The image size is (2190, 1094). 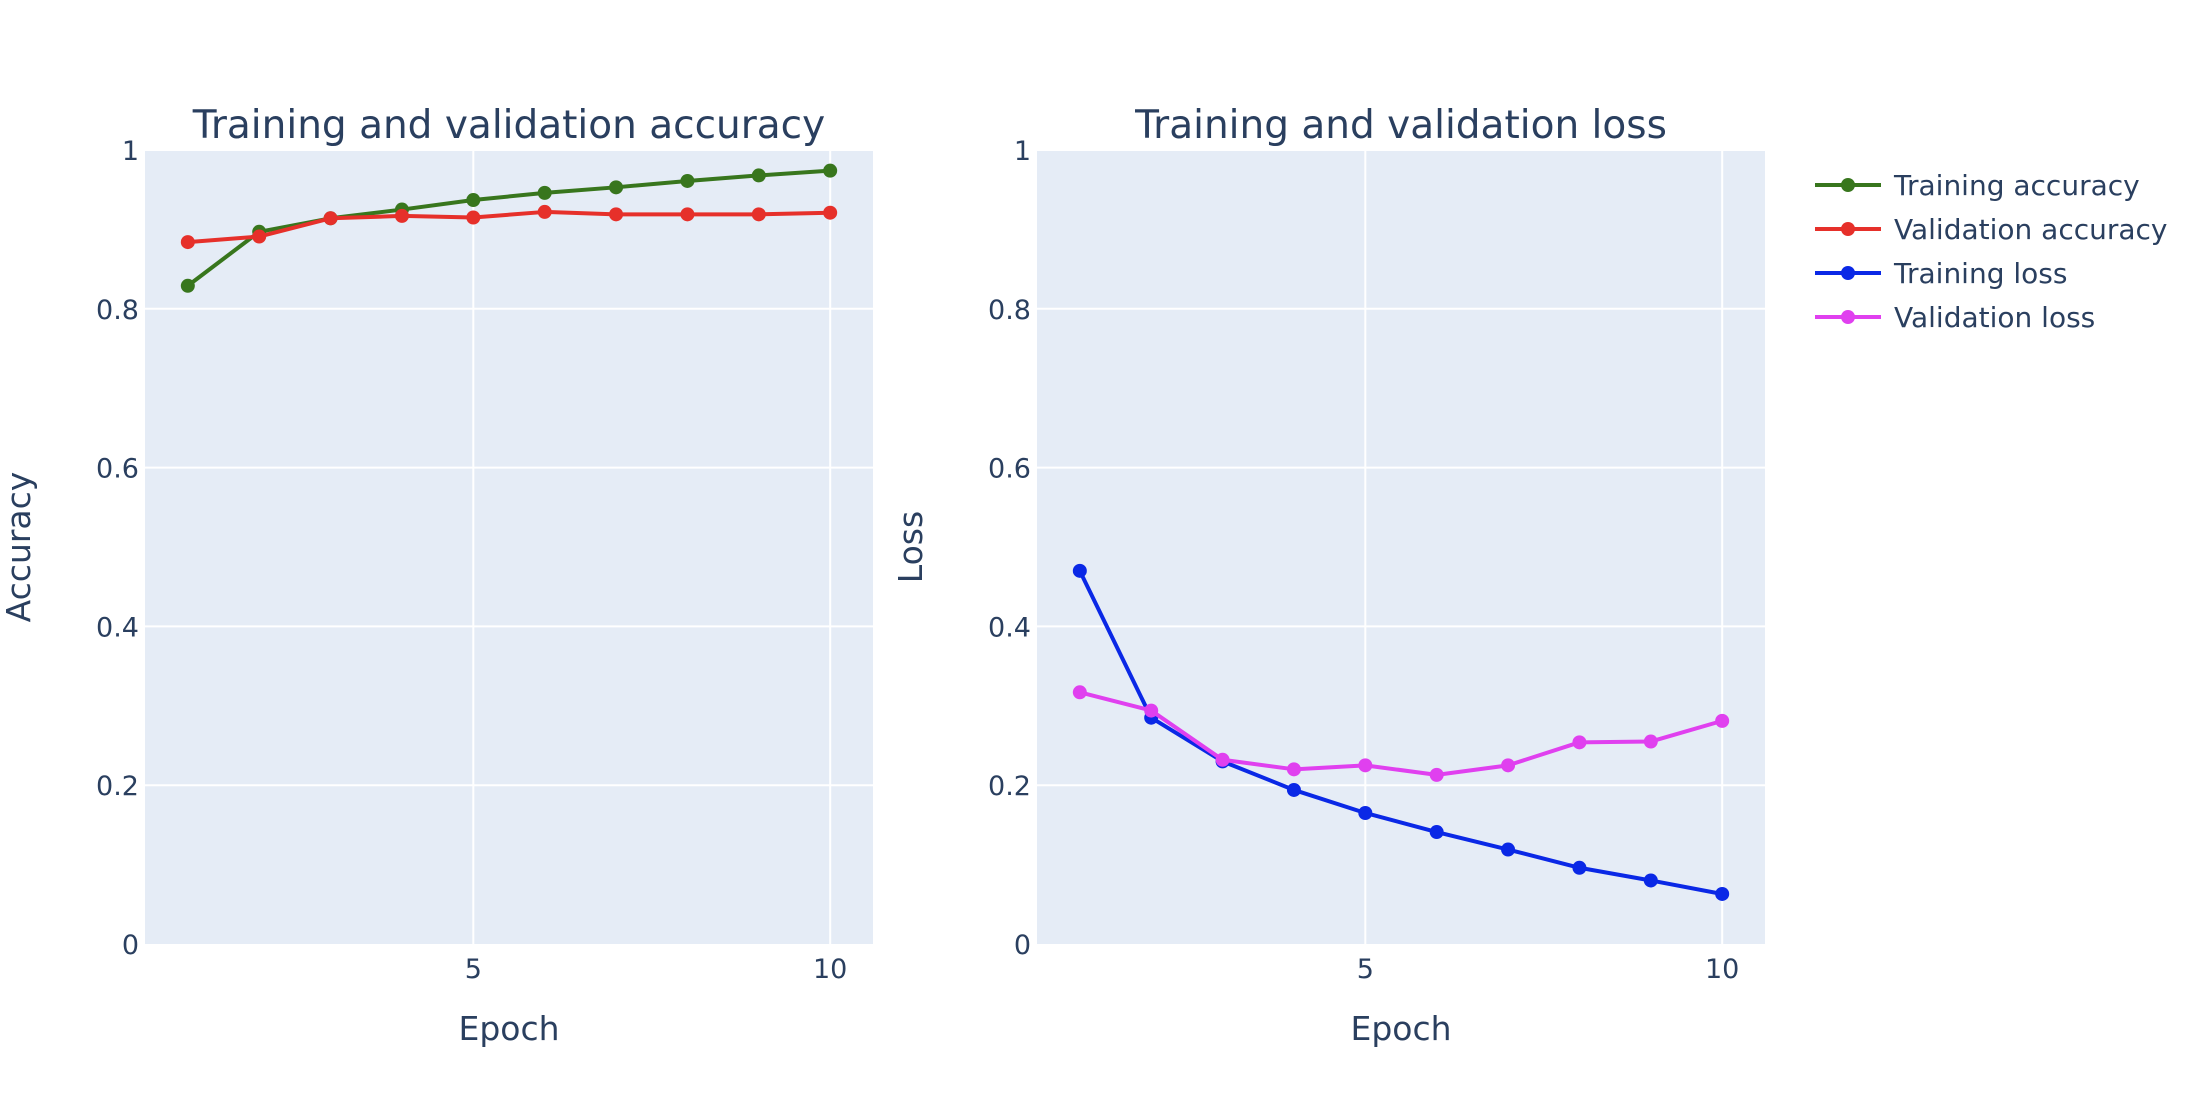 What do you see at coordinates (1009, 627) in the screenshot?
I see `loss-y-tick-label: 0.4` at bounding box center [1009, 627].